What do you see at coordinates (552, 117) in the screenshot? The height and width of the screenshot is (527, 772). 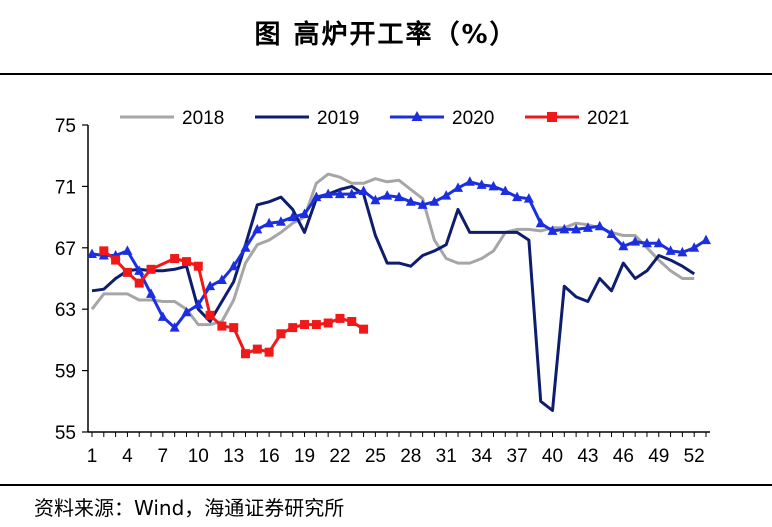 I see `legend-marker-2021` at bounding box center [552, 117].